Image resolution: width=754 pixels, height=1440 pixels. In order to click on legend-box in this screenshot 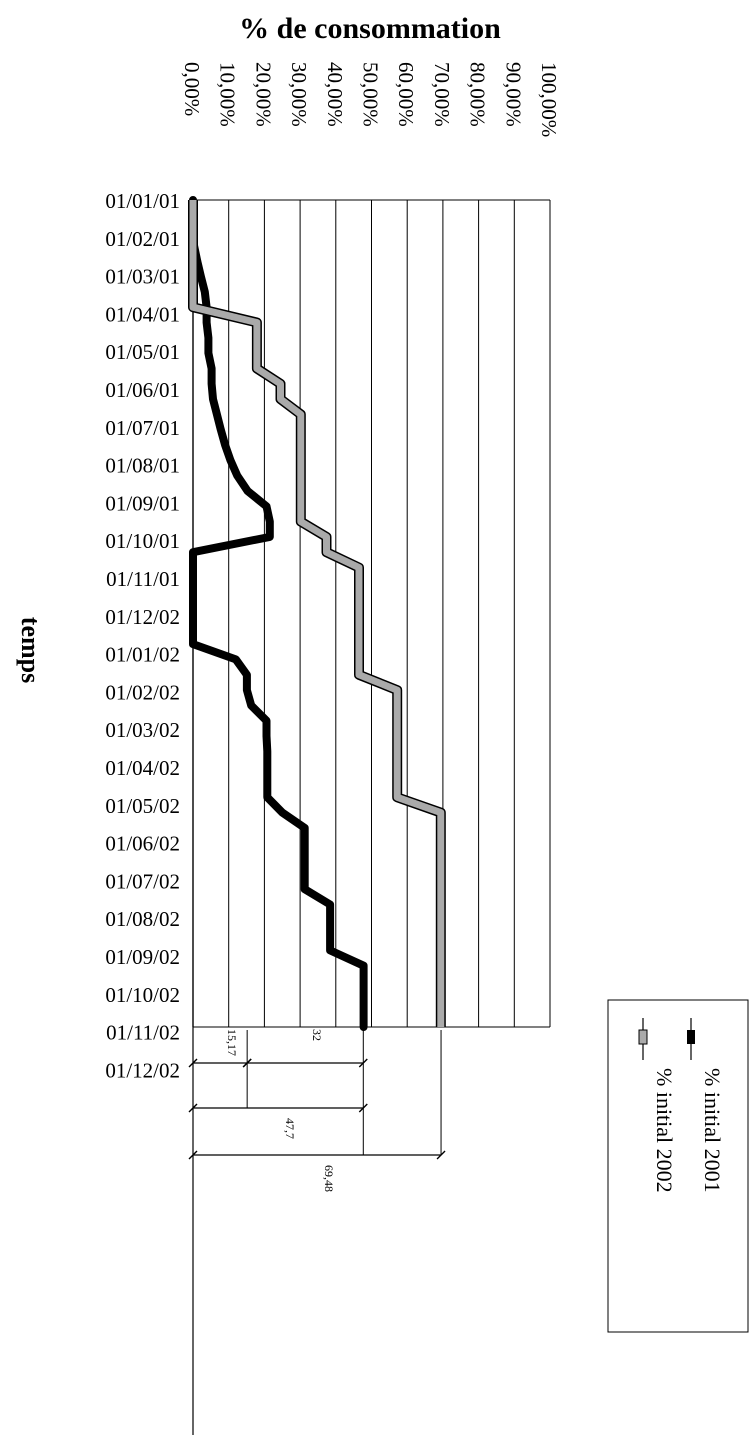, I will do `click(678, 1166)`.